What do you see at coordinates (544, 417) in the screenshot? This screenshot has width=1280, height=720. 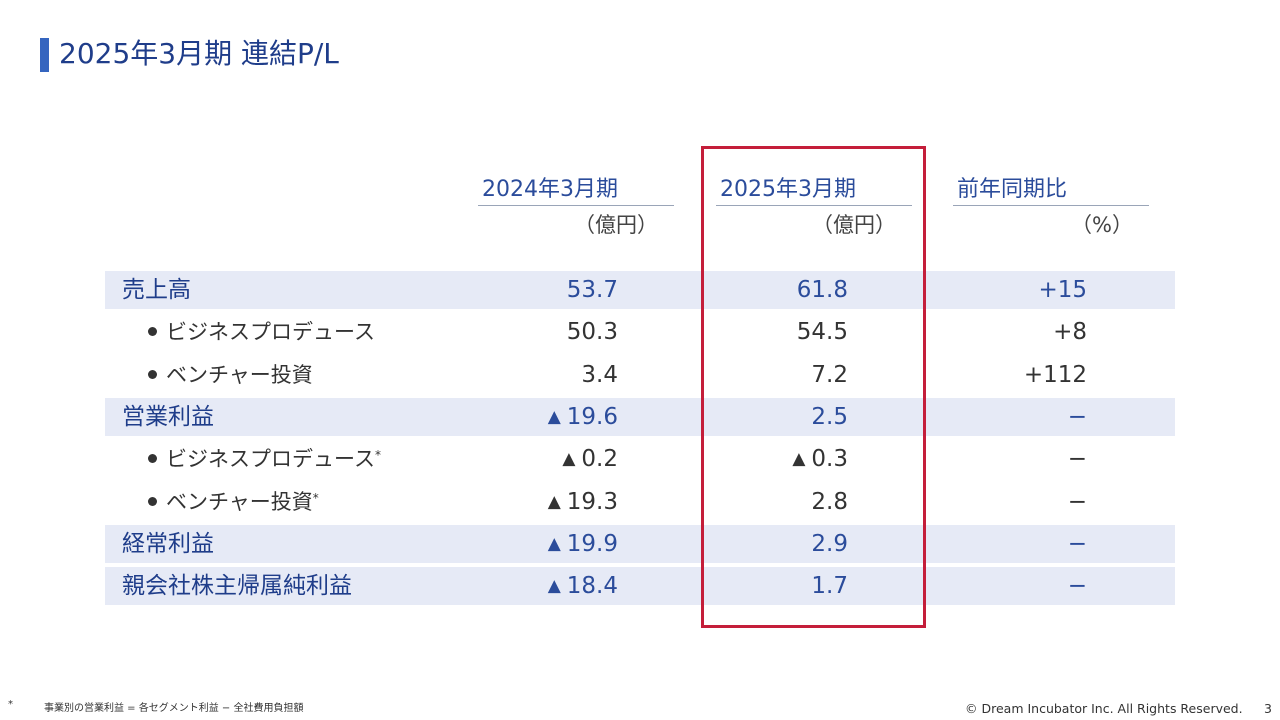 I see `row-value: ▲ 19.6` at bounding box center [544, 417].